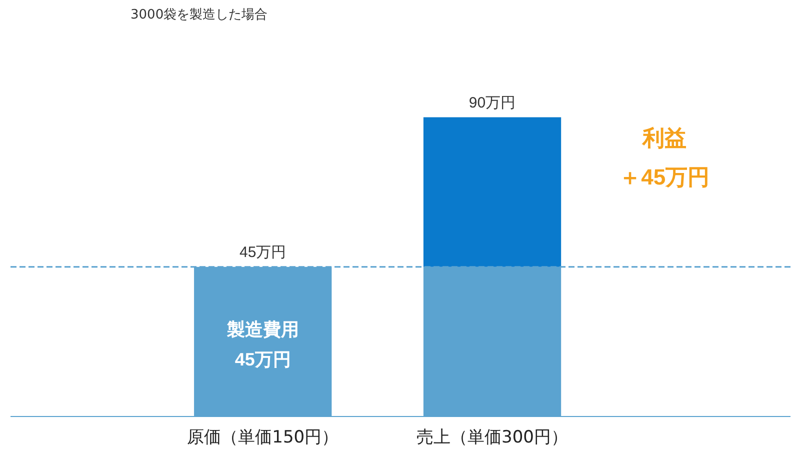 Image resolution: width=800 pixels, height=450 pixels. I want to click on annotation: 利益, so click(663, 138).